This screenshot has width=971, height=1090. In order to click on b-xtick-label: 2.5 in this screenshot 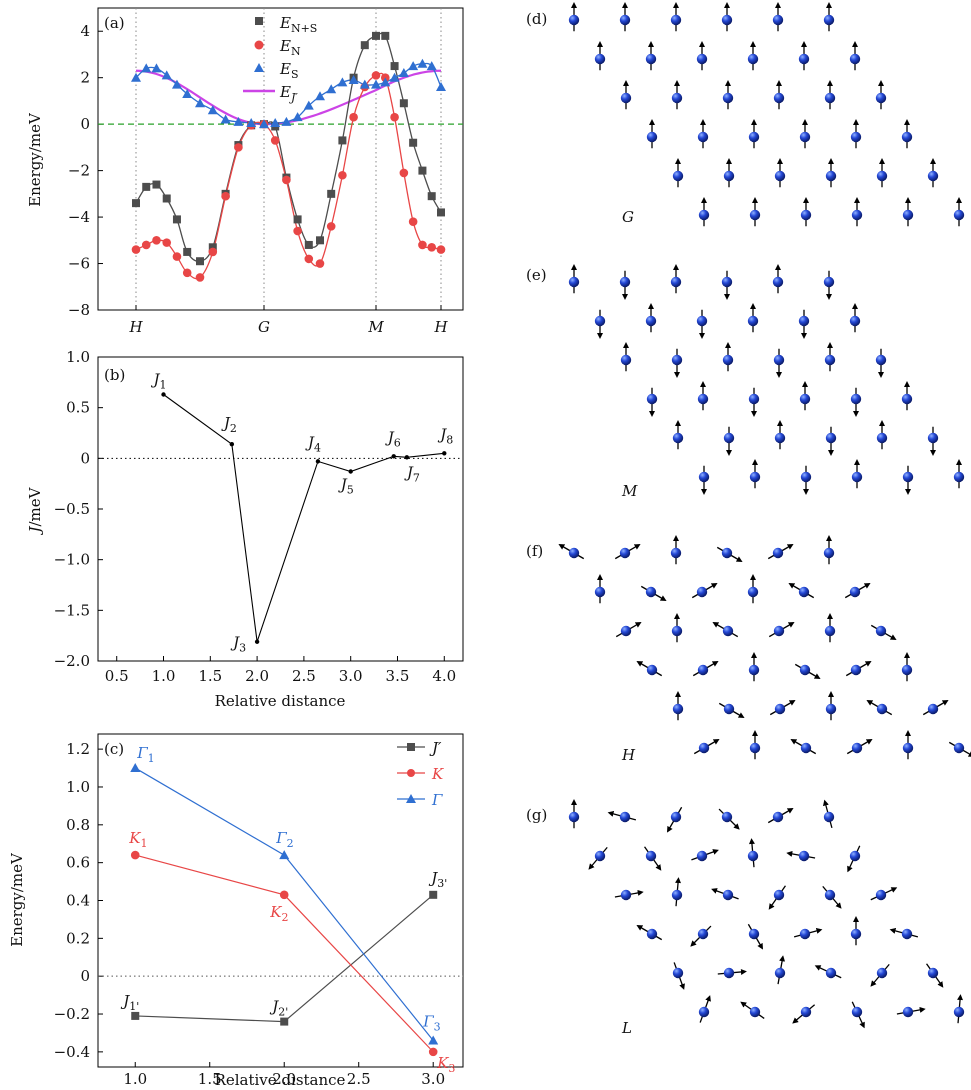, I will do `click(304, 676)`.